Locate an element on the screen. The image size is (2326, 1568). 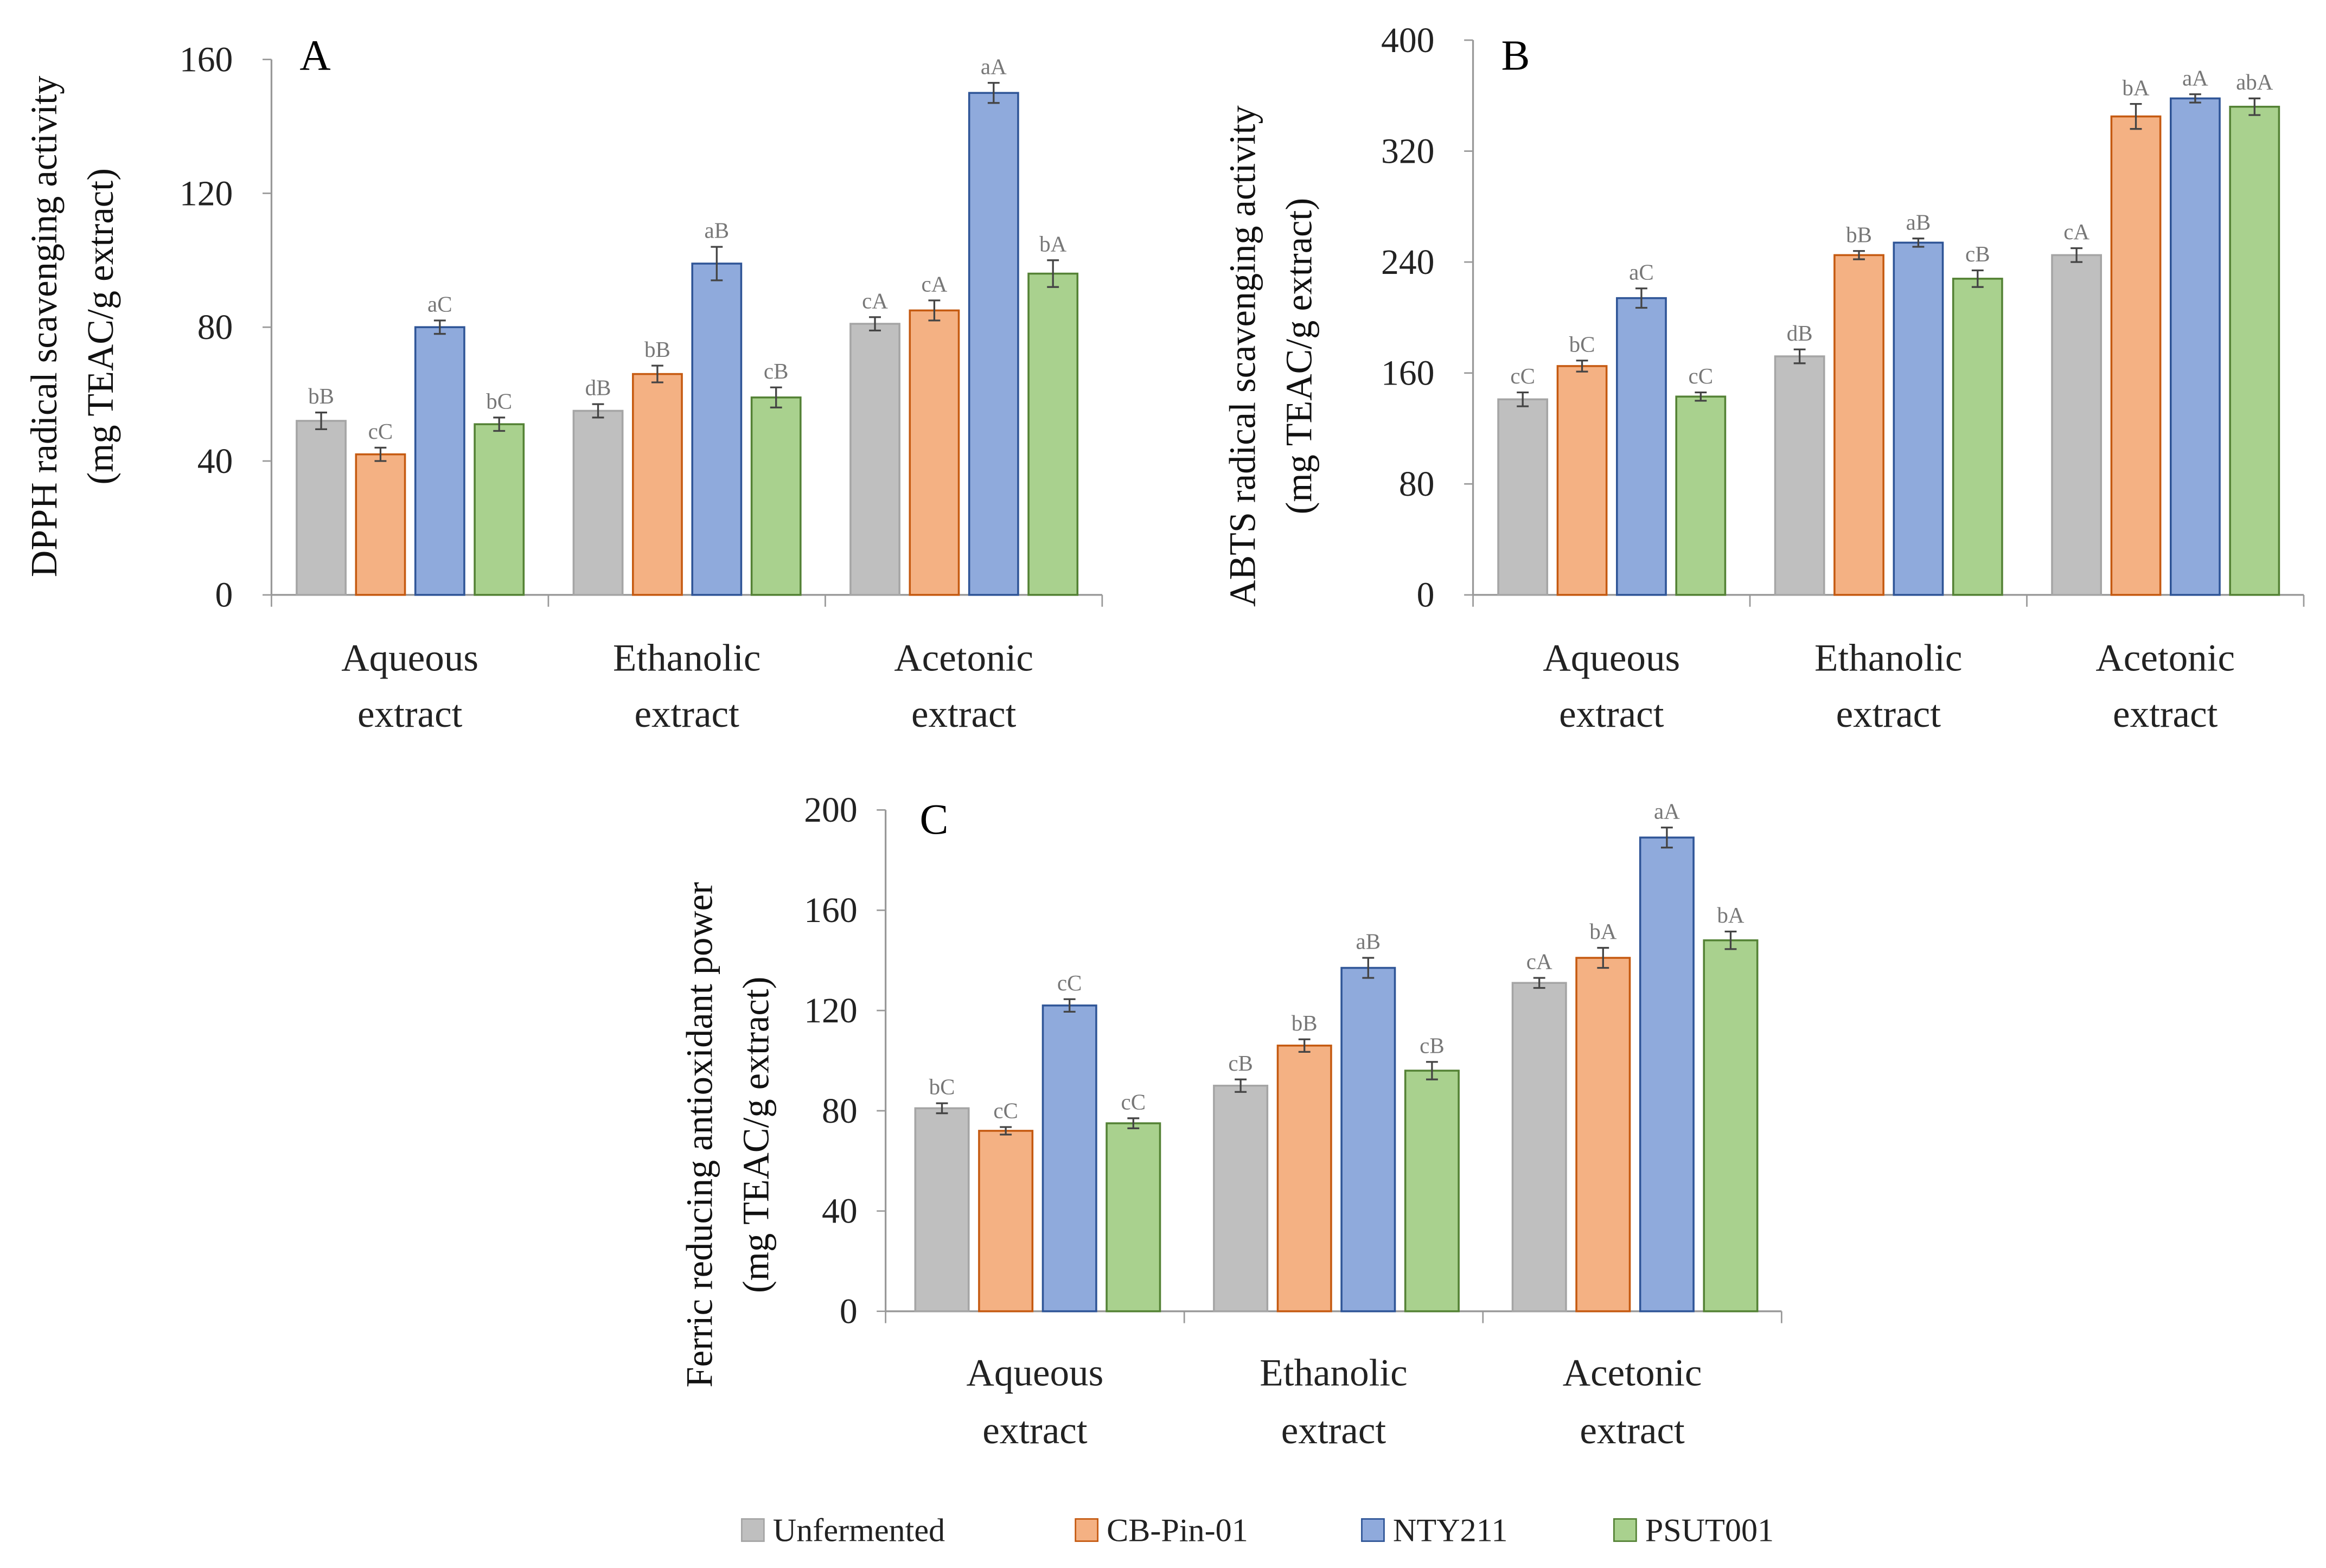
y-axis-title: ABTS radical scavenging activity is located at coordinates (1242, 355).